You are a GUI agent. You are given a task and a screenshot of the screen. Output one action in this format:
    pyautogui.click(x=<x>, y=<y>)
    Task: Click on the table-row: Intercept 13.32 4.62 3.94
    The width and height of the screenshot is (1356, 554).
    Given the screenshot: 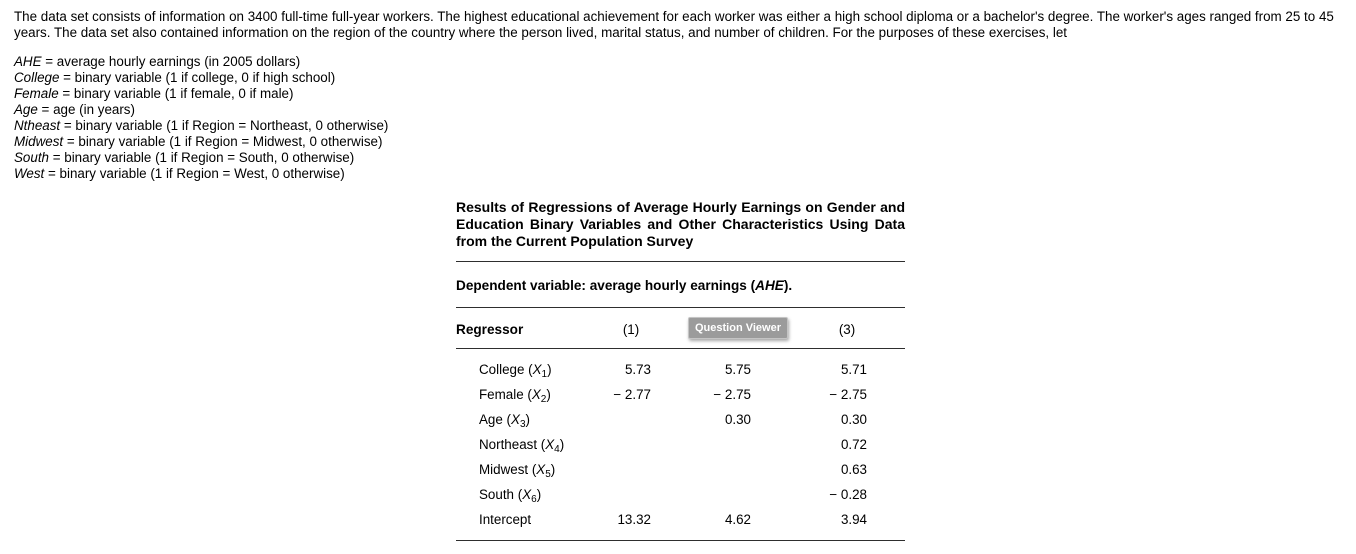 What is the action you would take?
    pyautogui.click(x=680, y=519)
    